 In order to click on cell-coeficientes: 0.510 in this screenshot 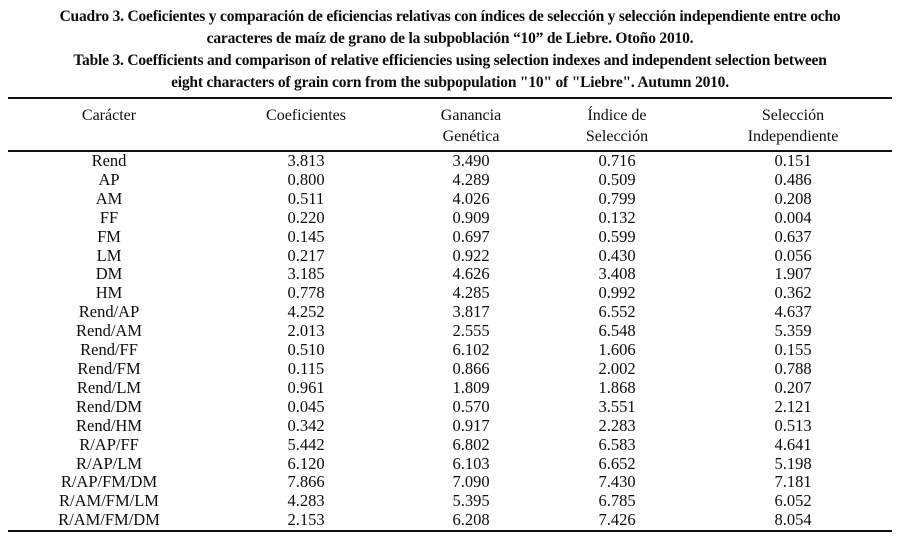, I will do `click(306, 350)`.